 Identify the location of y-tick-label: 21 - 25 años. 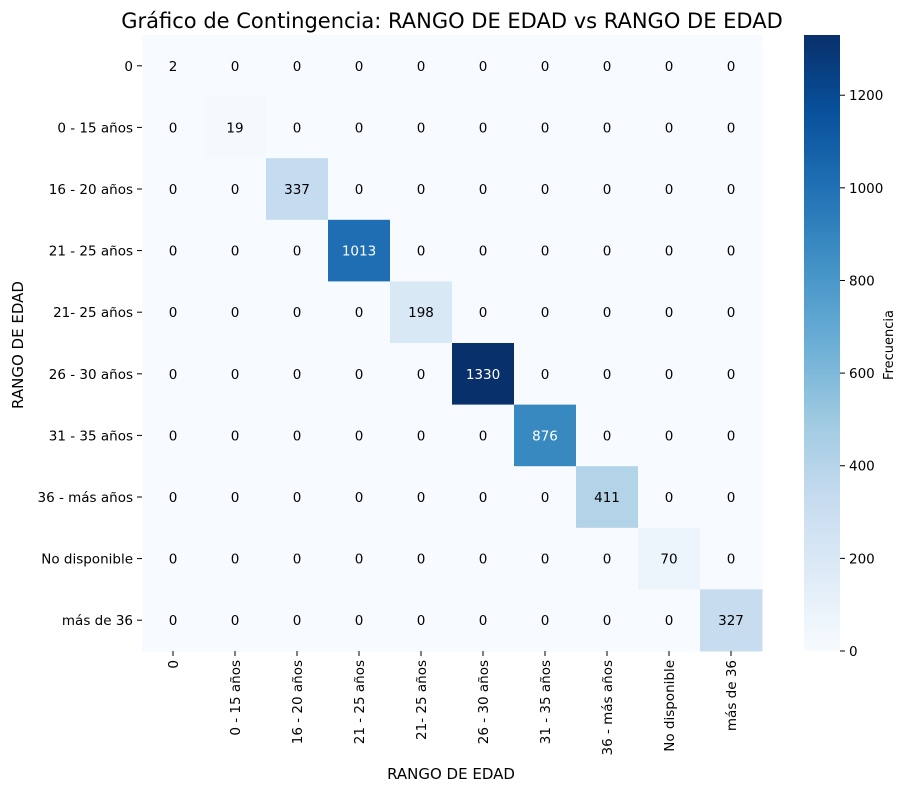
(91, 252).